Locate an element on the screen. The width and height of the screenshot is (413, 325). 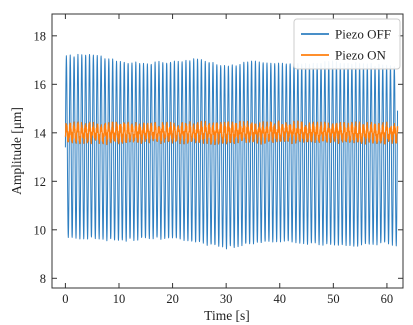
x-tick-label: 40 is located at coordinates (279, 299).